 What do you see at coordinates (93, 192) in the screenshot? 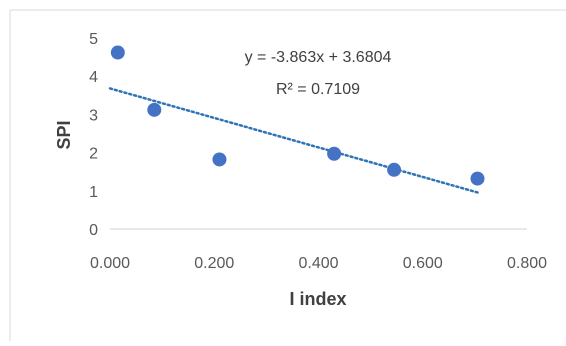
I see `y-tick-label: 1` at bounding box center [93, 192].